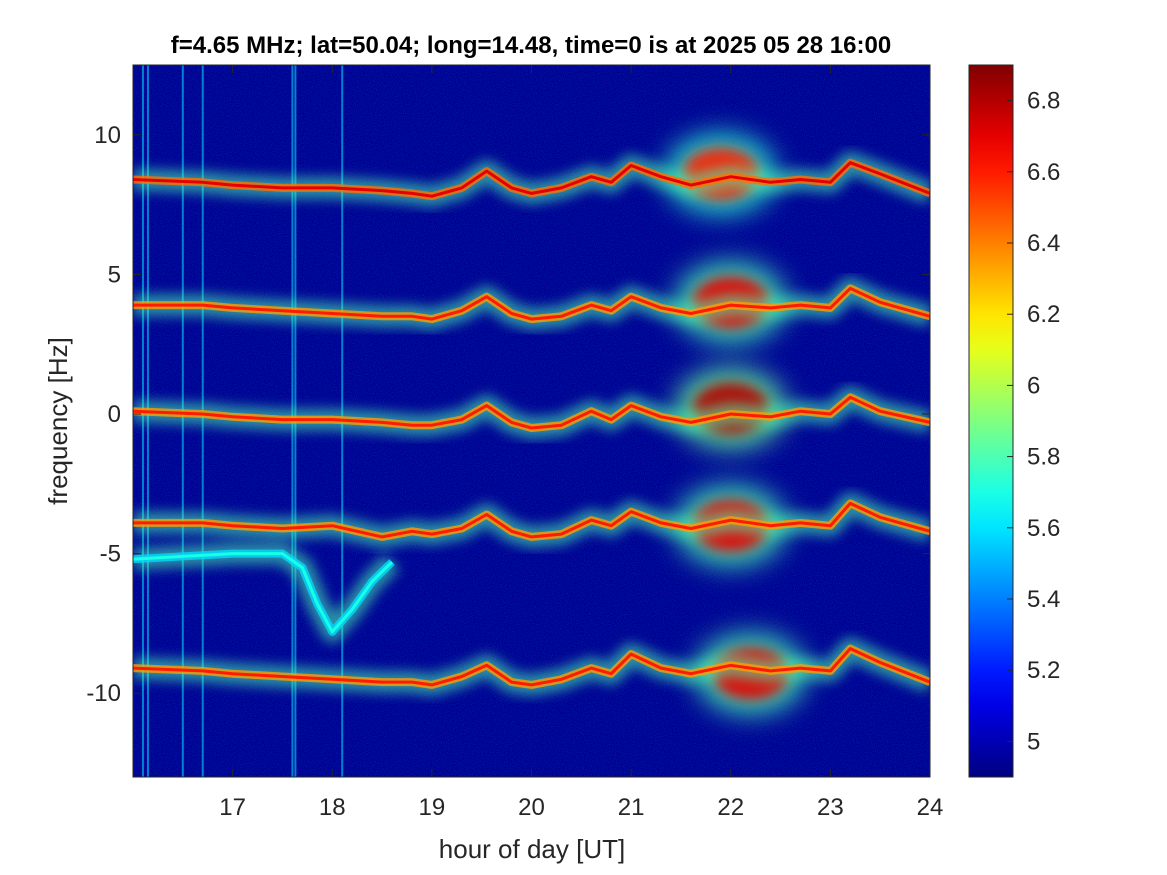 Image resolution: width=1167 pixels, height=875 pixels. Describe the element at coordinates (114, 274) in the screenshot. I see `y-tick-label: 5` at that location.